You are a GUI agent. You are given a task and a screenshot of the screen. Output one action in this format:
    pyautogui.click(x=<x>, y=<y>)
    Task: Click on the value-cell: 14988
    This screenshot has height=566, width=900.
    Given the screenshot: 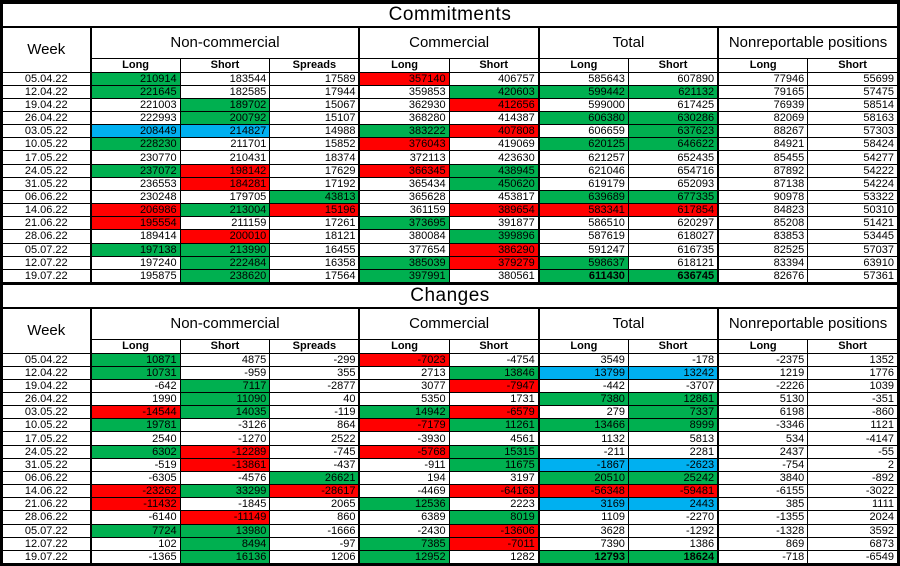 What is the action you would take?
    pyautogui.click(x=314, y=131)
    